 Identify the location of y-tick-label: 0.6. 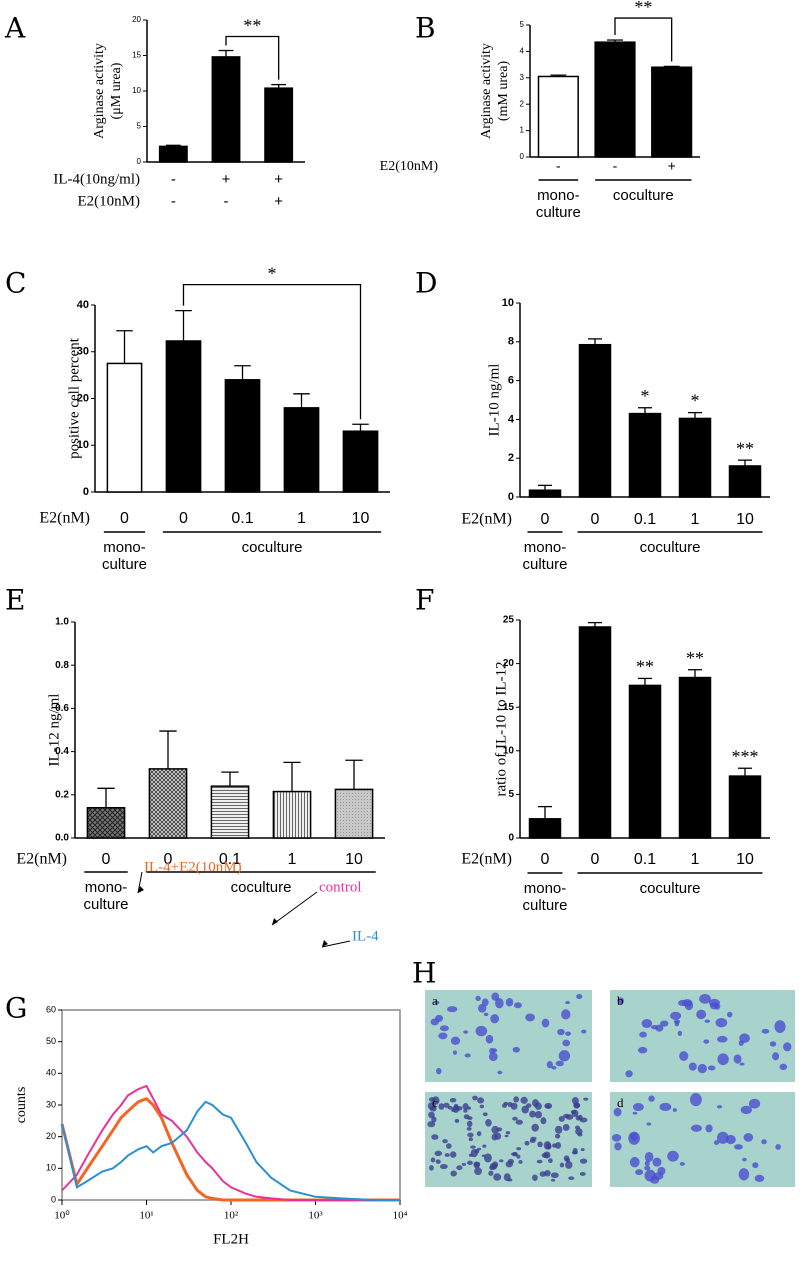
(62, 708).